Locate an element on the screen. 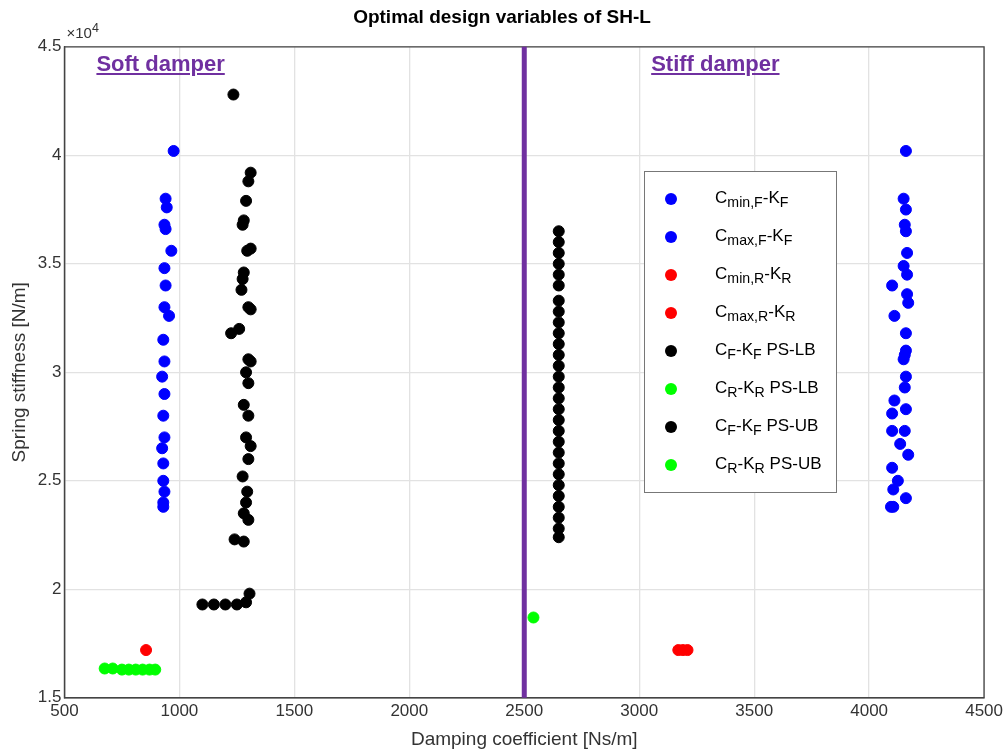 The height and width of the screenshot is (755, 1006). x-tick-label: 3000 is located at coordinates (639, 710).